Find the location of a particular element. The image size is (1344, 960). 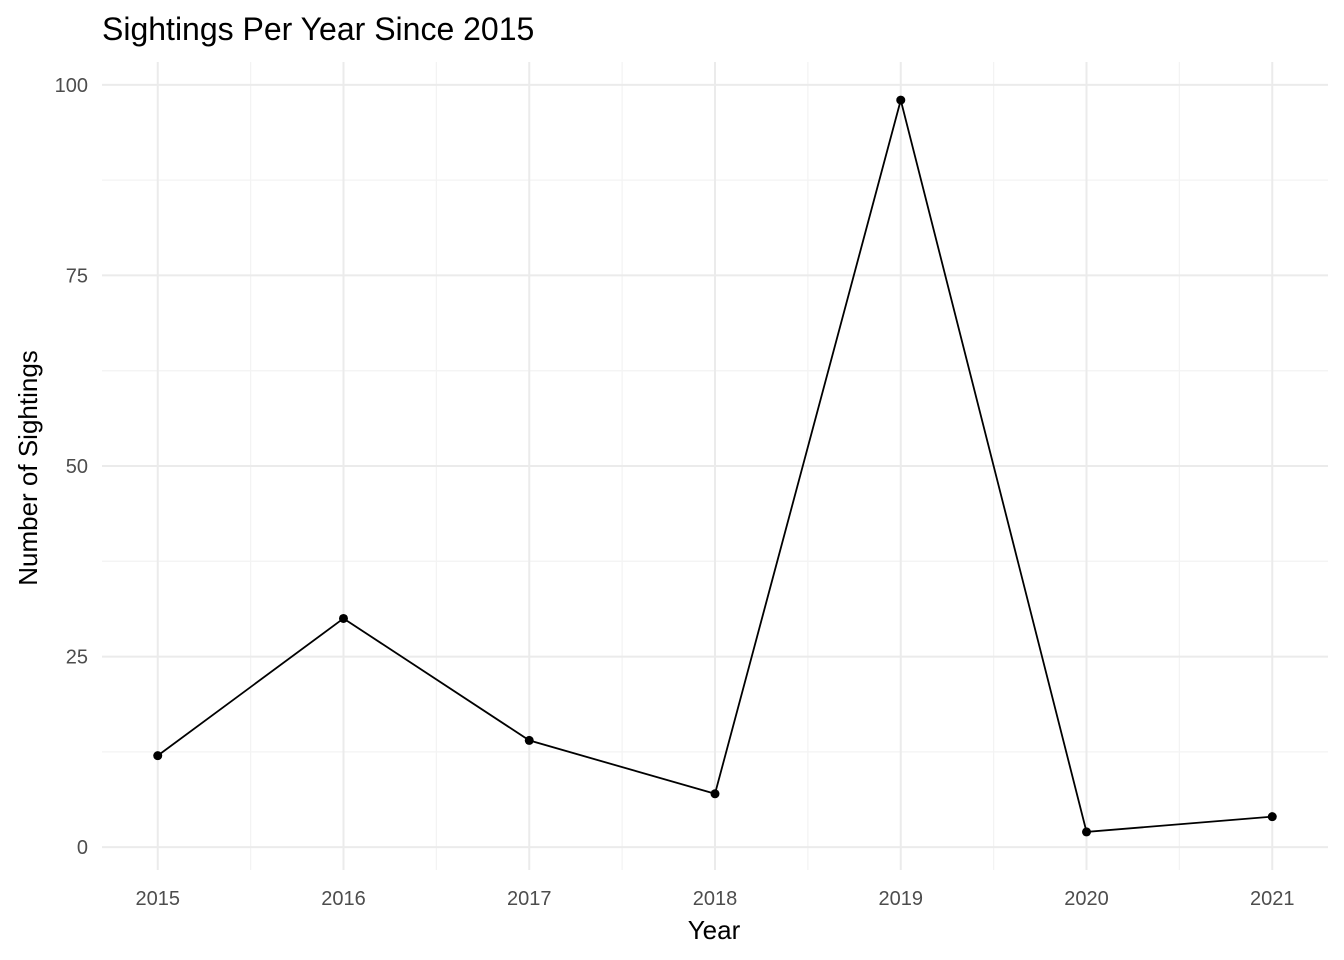

x-tick-label: 2021 is located at coordinates (1272, 899).